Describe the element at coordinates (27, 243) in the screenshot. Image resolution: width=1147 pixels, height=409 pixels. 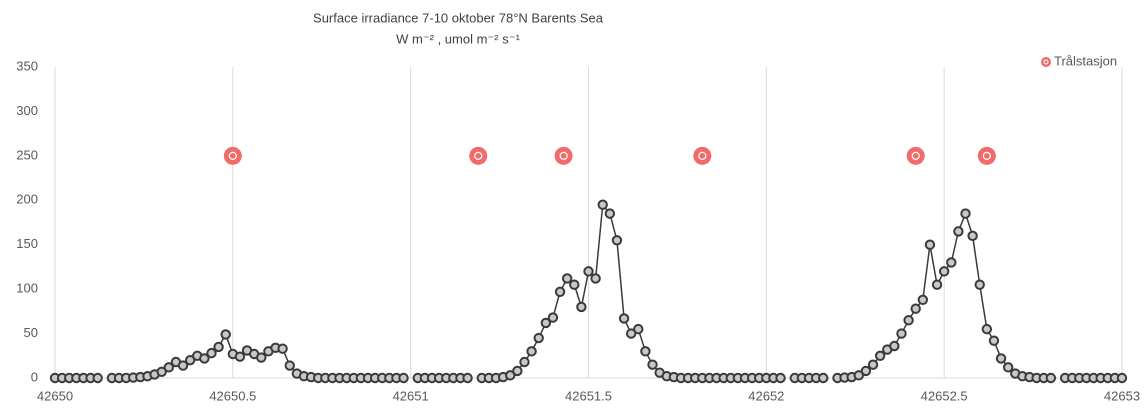
I see `y-tick-label: 150` at that location.